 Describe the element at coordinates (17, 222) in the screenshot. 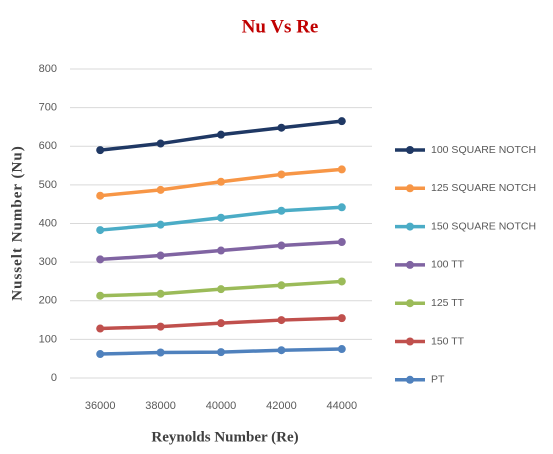

I see `y-axis-label: Nusselt Number (Nu)` at that location.